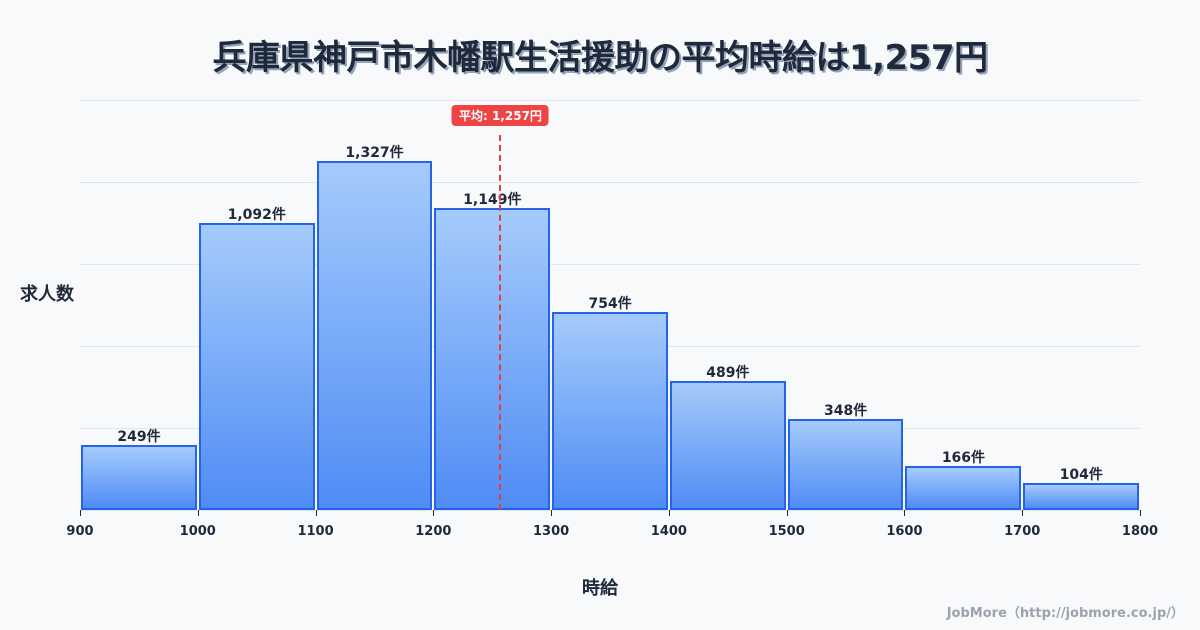  I want to click on bar-value-label: 754件, so click(610, 303).